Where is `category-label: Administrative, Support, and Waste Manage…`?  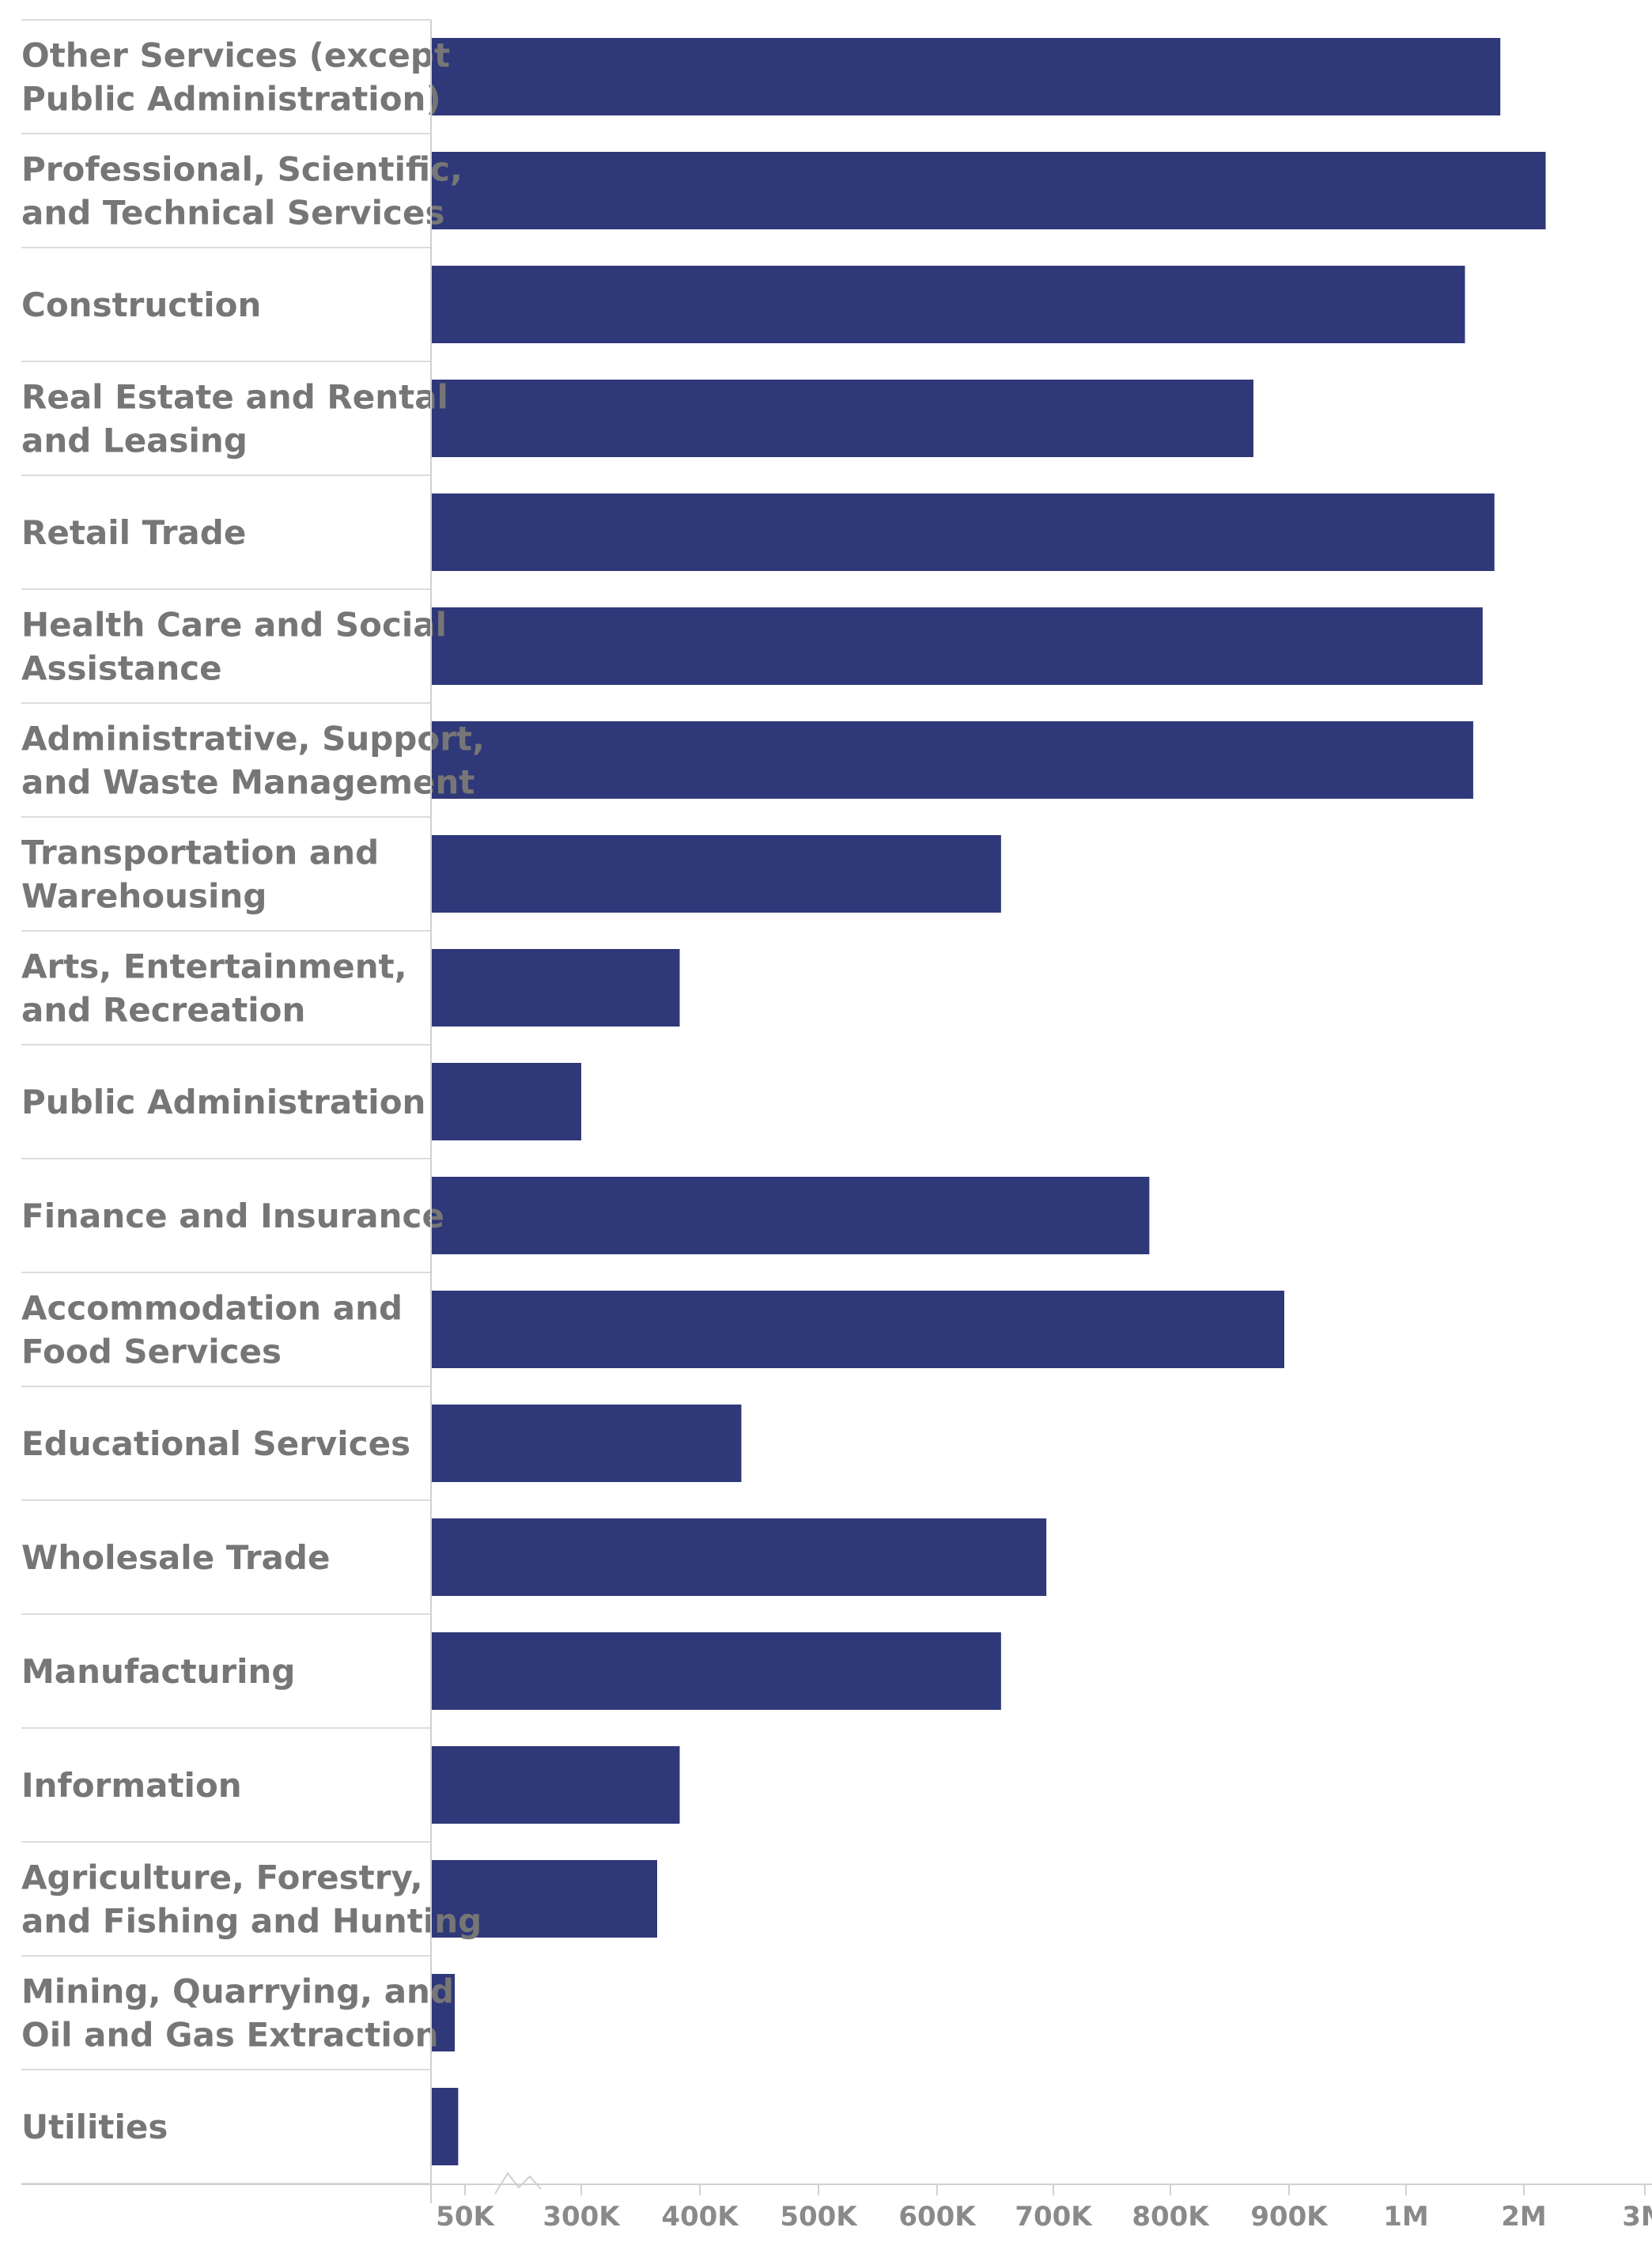 category-label: Administrative, Support, and Waste Manage… is located at coordinates (253, 761).